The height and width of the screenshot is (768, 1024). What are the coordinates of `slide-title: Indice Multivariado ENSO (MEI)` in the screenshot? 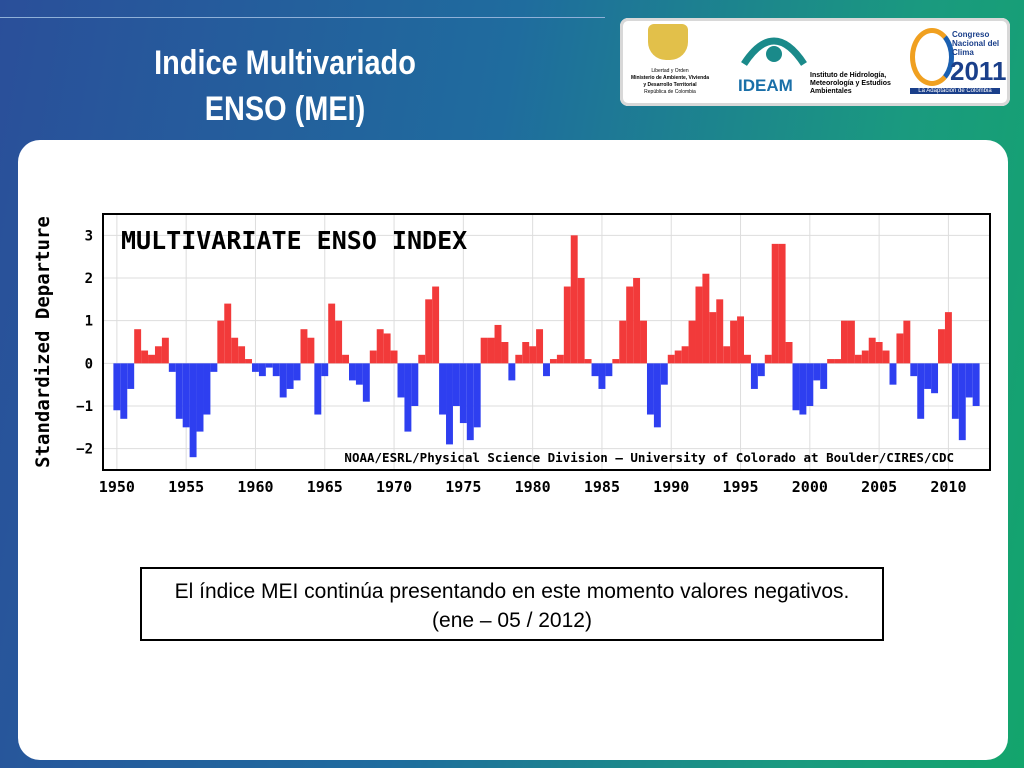 It's located at (285, 86).